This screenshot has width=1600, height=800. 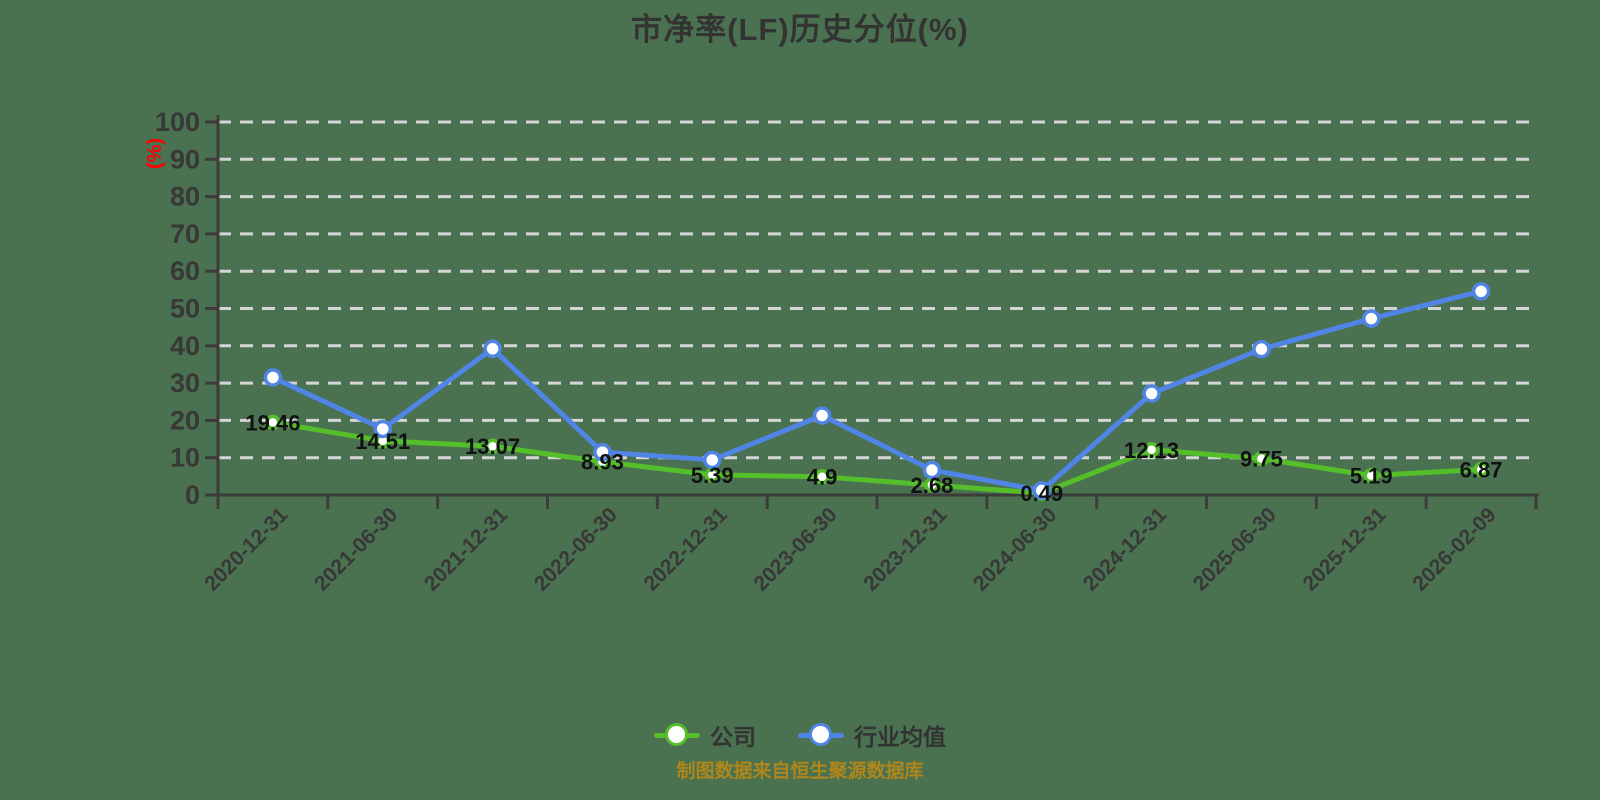 I want to click on value-label: 6.87, so click(x=1481, y=469).